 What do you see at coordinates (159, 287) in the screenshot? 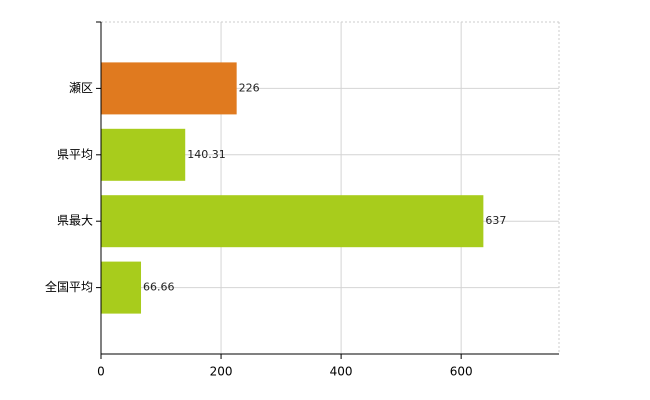
I see `value-label: 66.66` at bounding box center [159, 287].